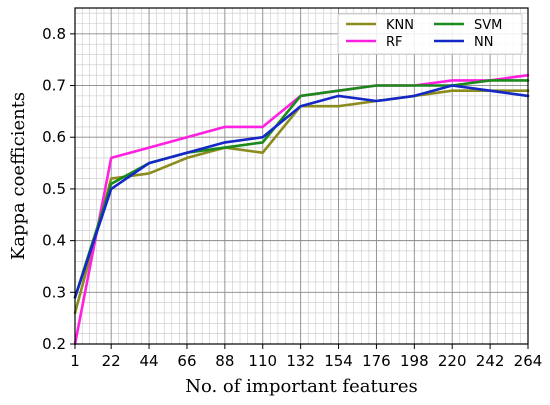 This screenshot has width=550, height=405. I want to click on y-tick-label: 0.2, so click(54, 344).